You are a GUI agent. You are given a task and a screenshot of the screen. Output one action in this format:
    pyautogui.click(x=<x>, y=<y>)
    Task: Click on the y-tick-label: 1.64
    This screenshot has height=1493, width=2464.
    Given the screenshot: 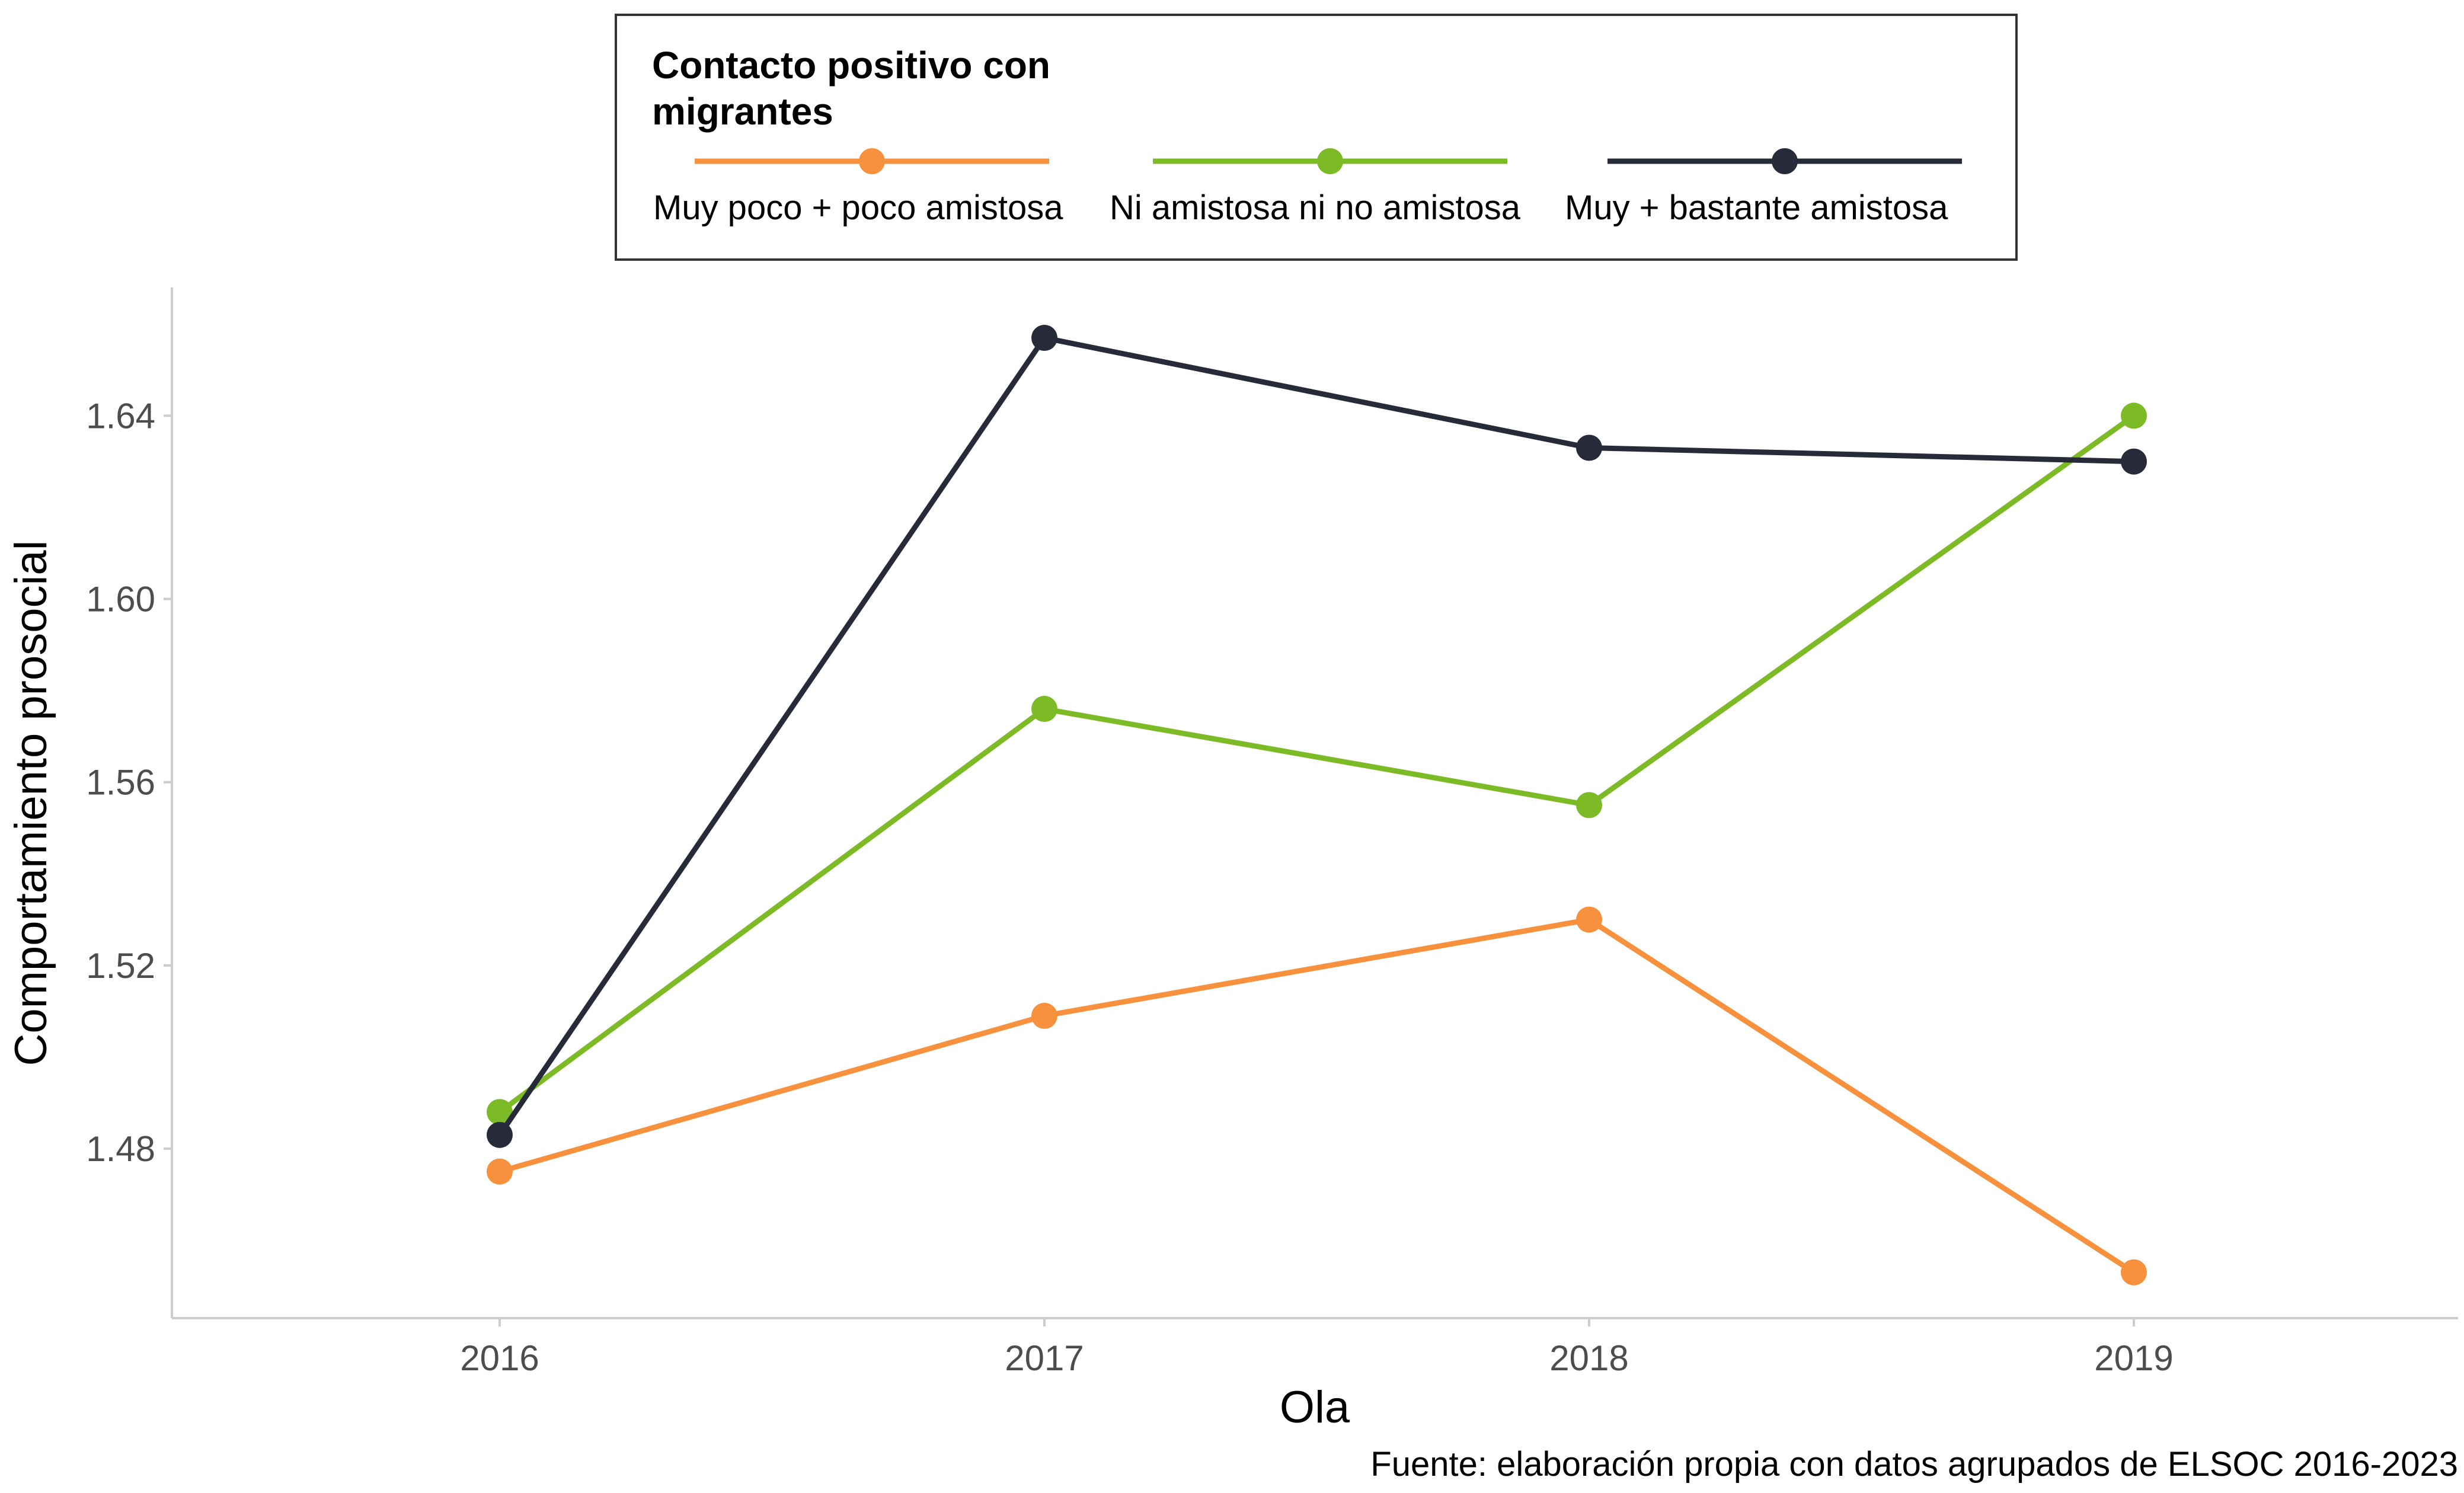 What is the action you would take?
    pyautogui.click(x=121, y=416)
    